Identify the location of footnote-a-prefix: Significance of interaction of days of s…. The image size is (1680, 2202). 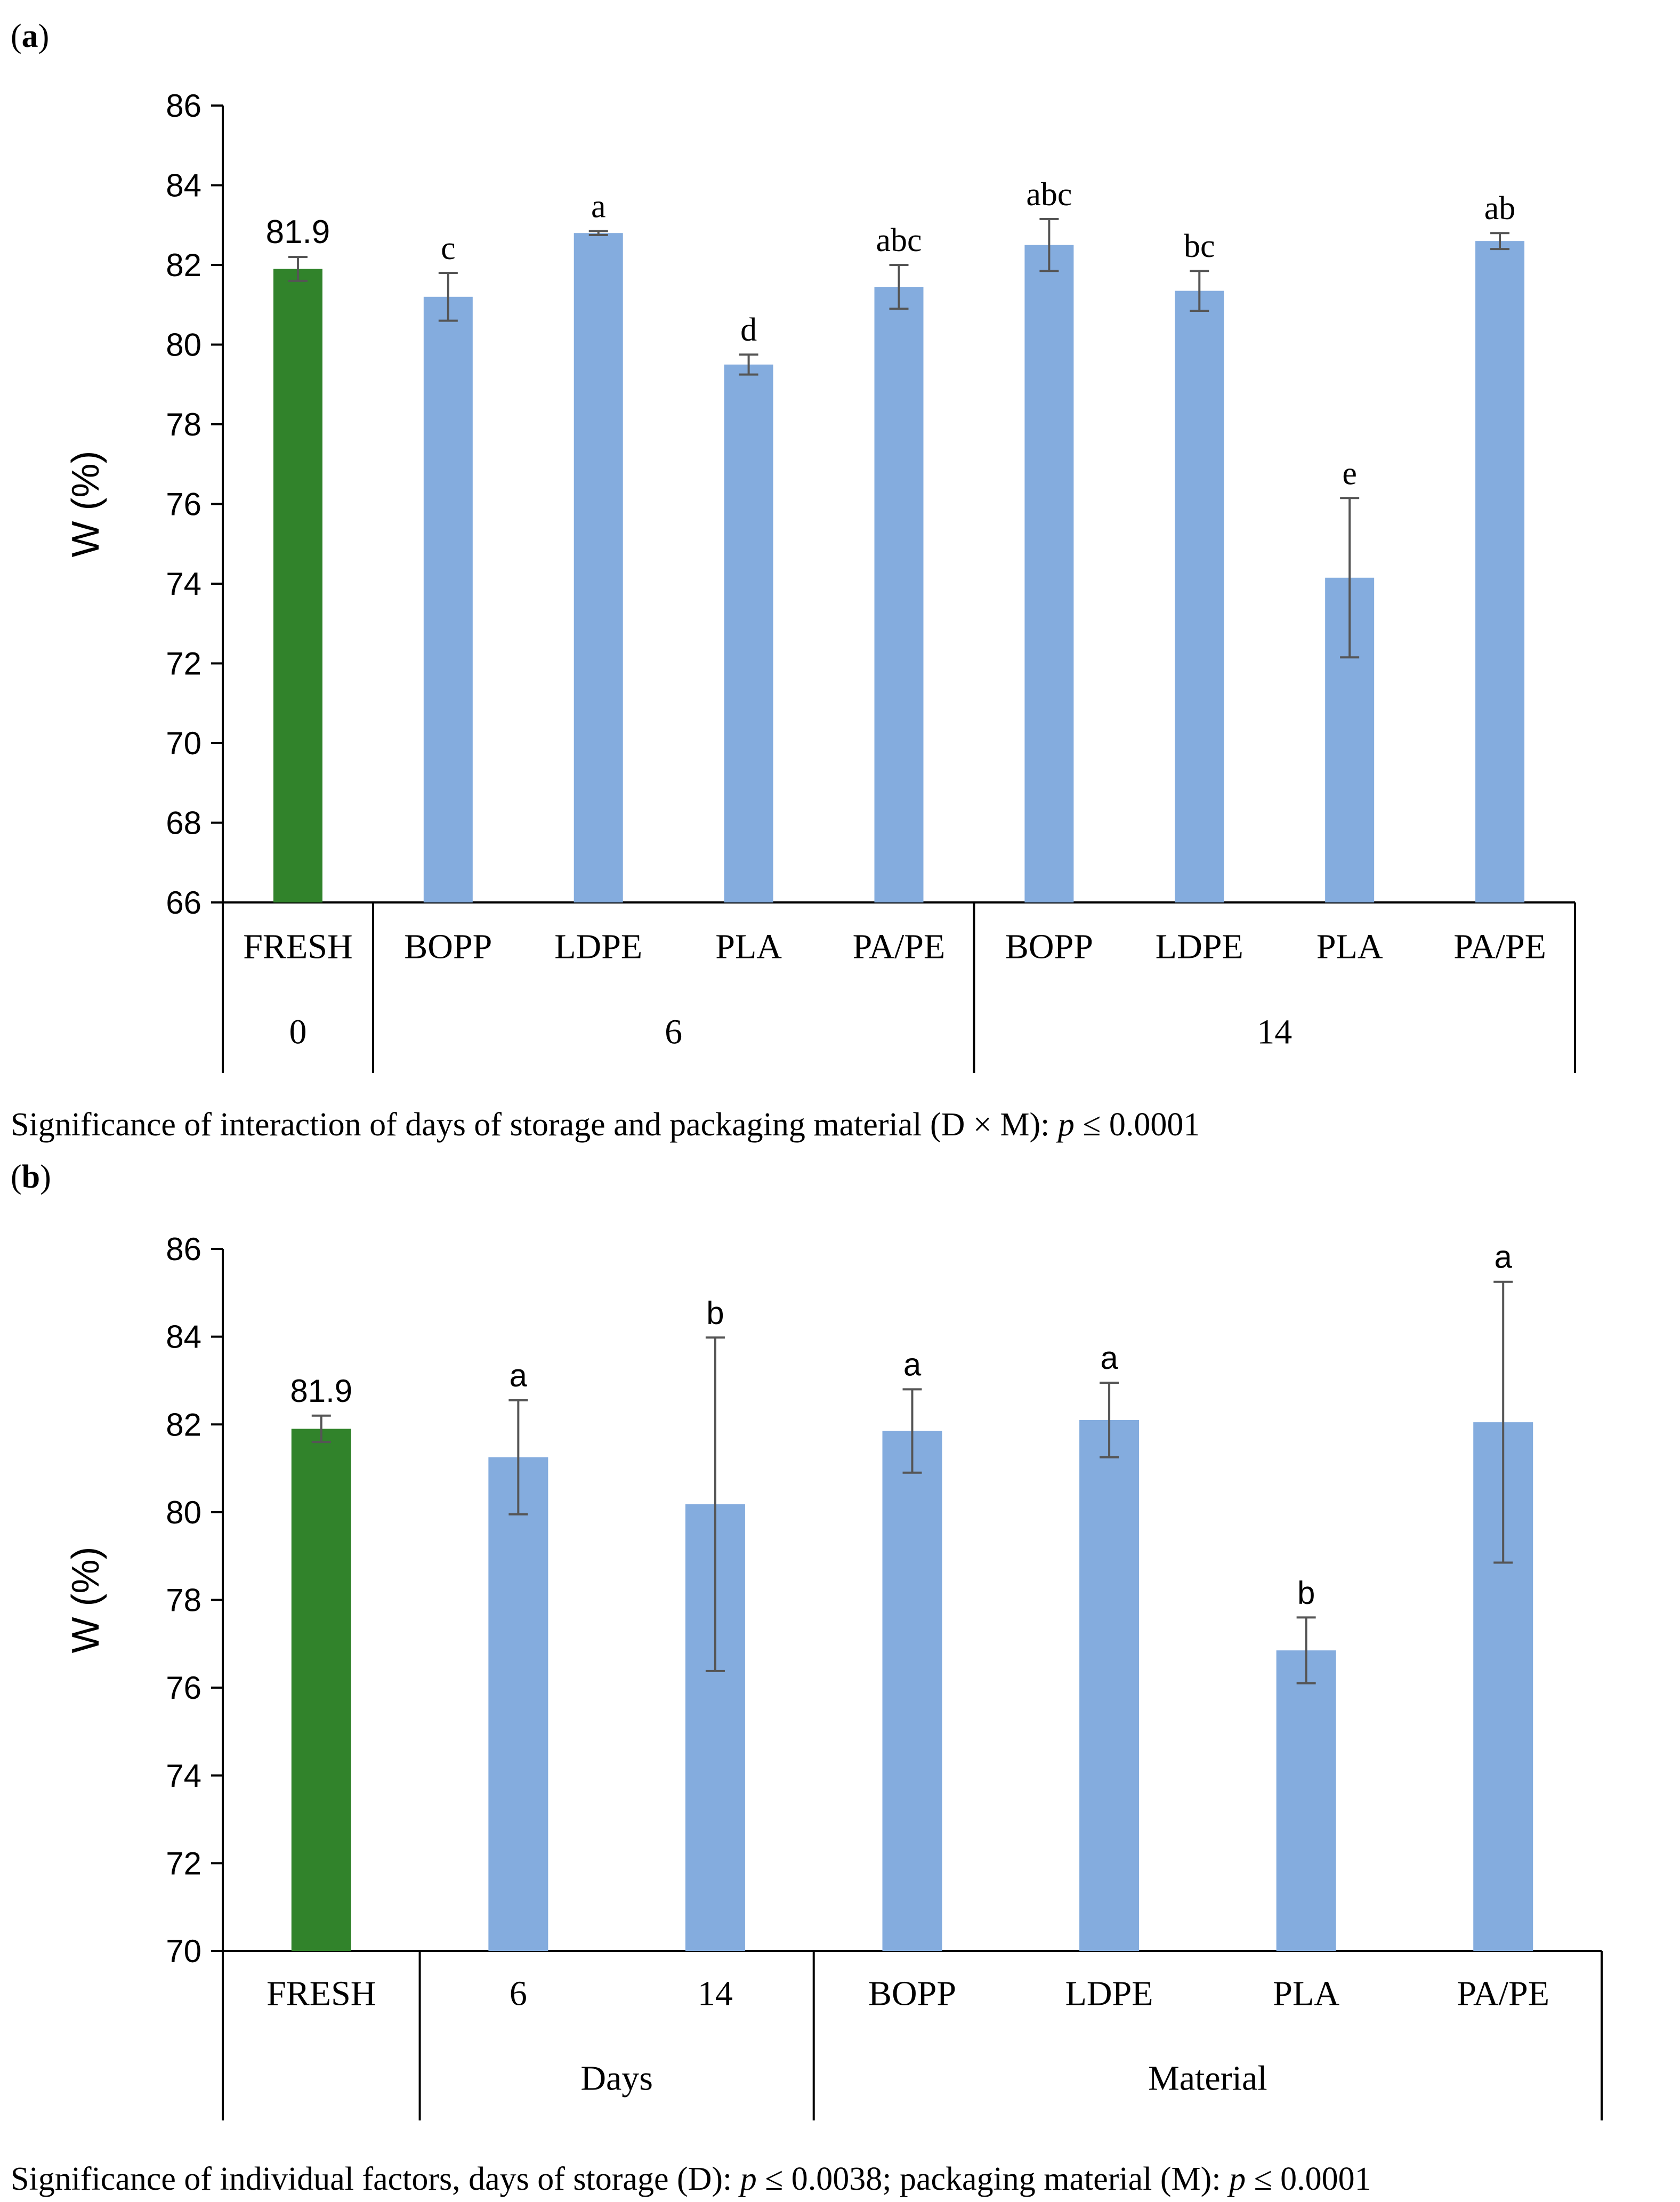
(534, 1125).